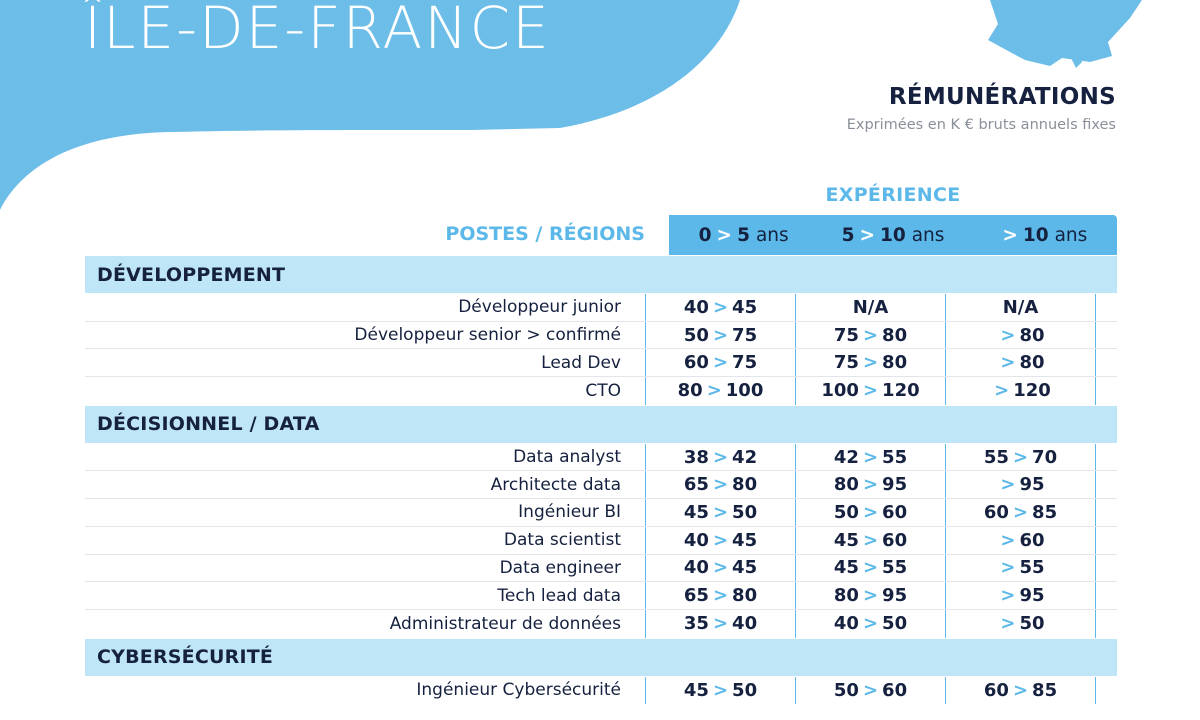 The image size is (1200, 720). What do you see at coordinates (1020, 457) in the screenshot?
I see `salary-cell: 55 >70` at bounding box center [1020, 457].